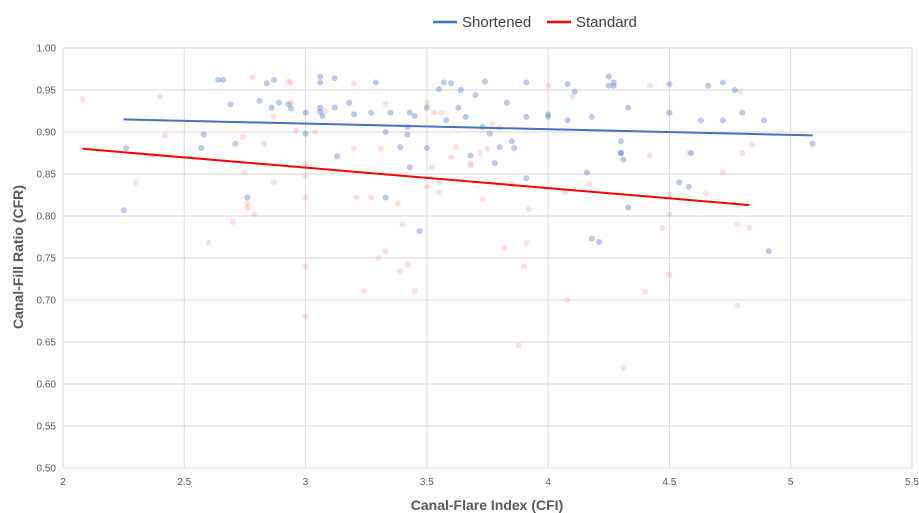 The width and height of the screenshot is (919, 513). Describe the element at coordinates (47, 91) in the screenshot. I see `y-tick-label: 0.95` at that location.